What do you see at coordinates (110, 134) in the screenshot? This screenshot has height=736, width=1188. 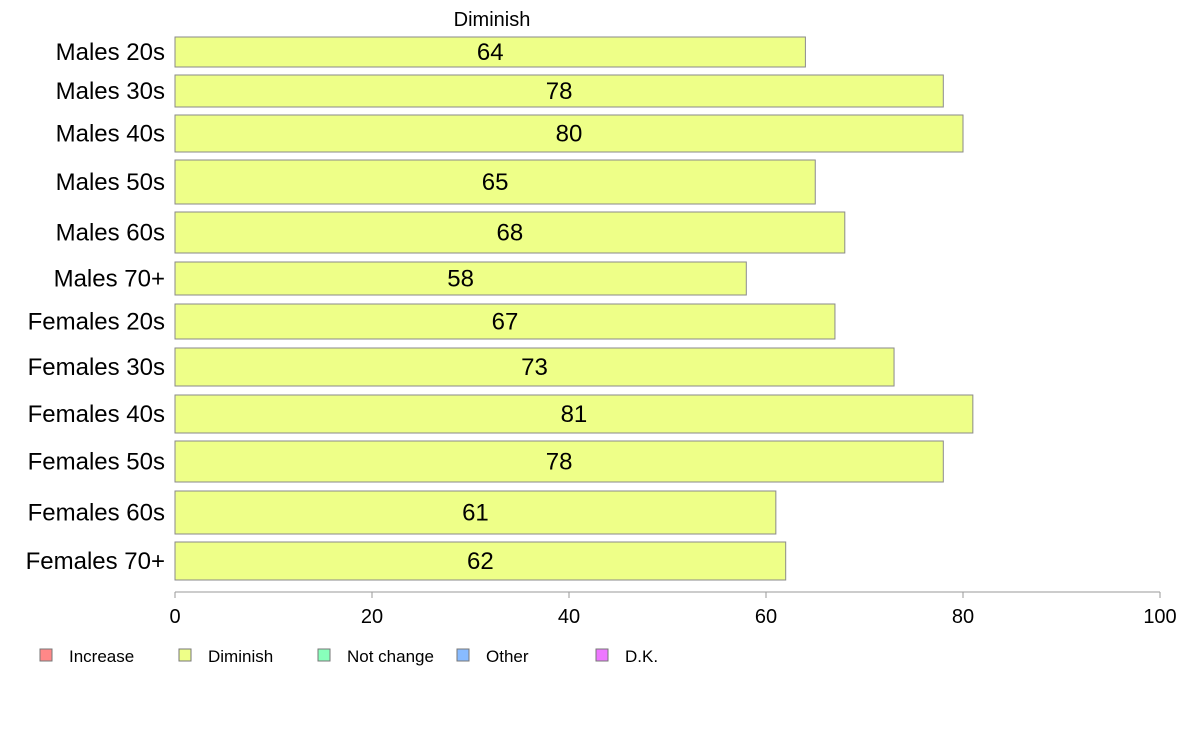 I see `category-label: Males 40s` at bounding box center [110, 134].